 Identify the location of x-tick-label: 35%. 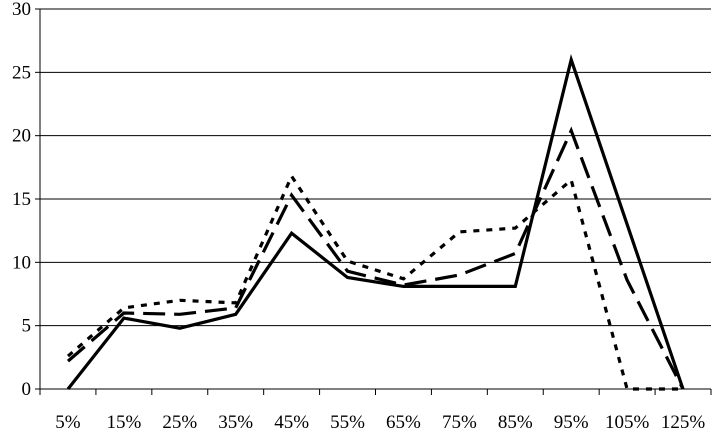
(235, 422).